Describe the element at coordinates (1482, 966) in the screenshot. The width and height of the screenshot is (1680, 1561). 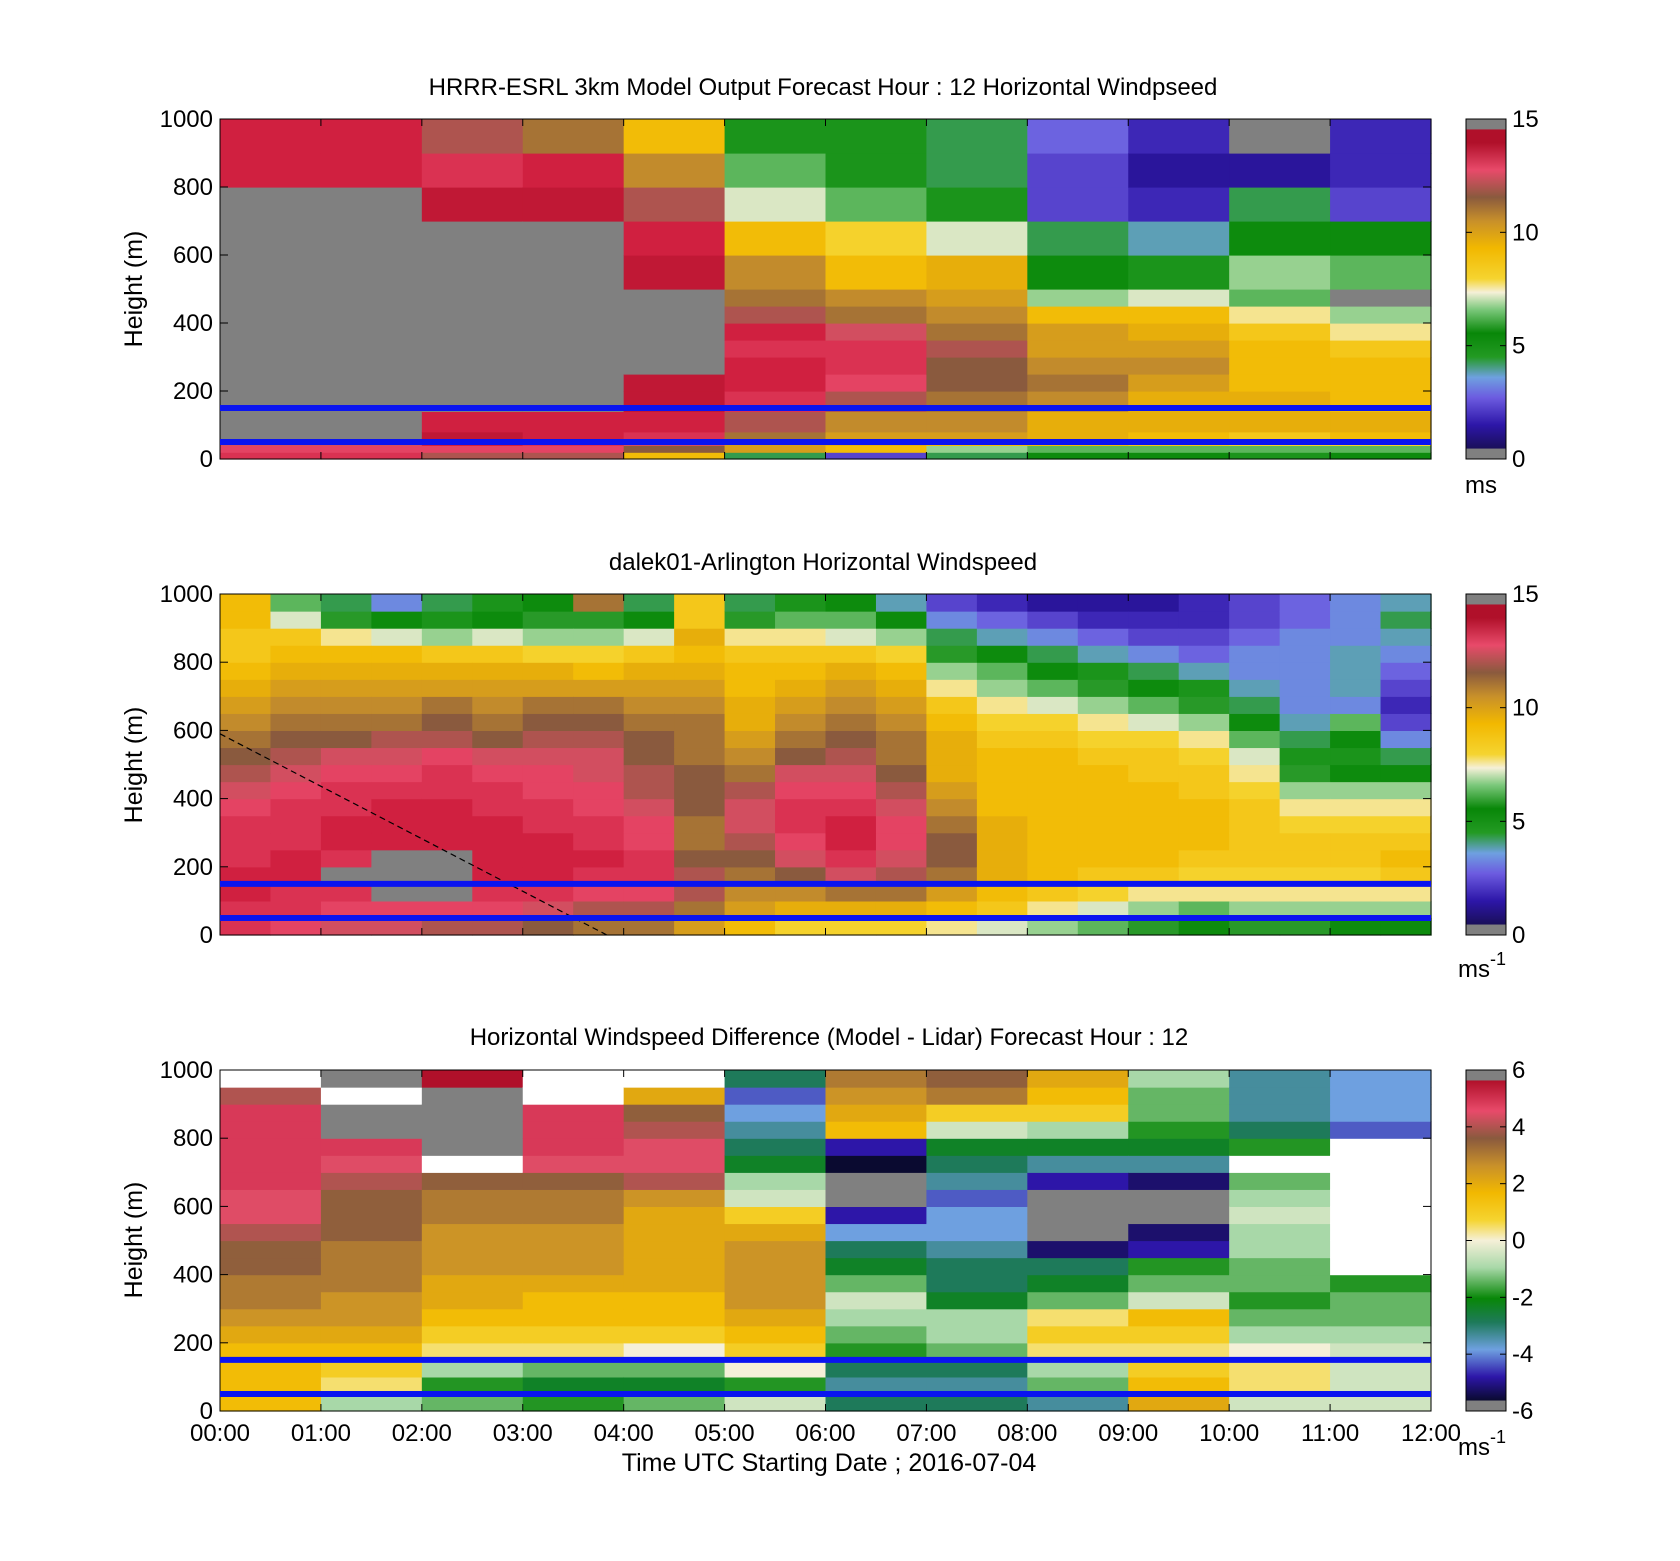
I see `panel-lidar-colorbar-unit: ms-1` at that location.